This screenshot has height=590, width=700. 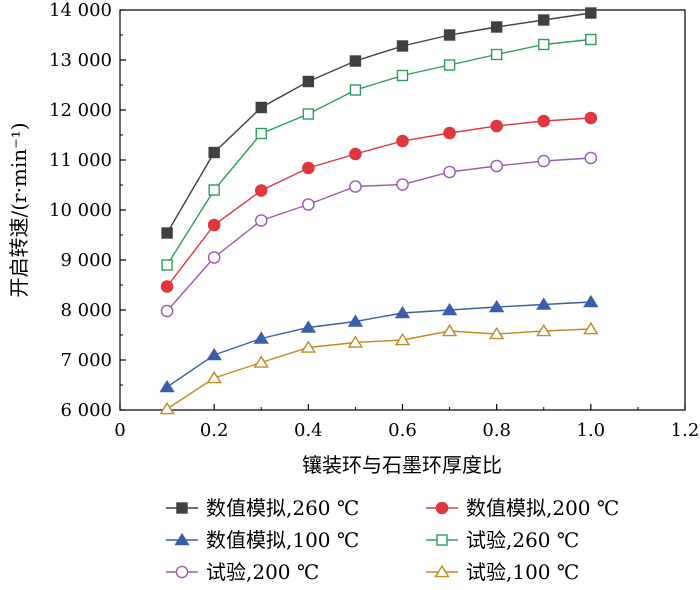 What do you see at coordinates (80, 160) in the screenshot?
I see `y-tick-label: 11 000` at bounding box center [80, 160].